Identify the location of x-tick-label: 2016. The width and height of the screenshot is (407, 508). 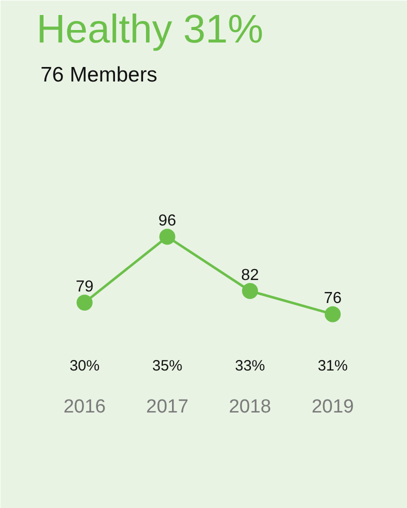
(84, 407).